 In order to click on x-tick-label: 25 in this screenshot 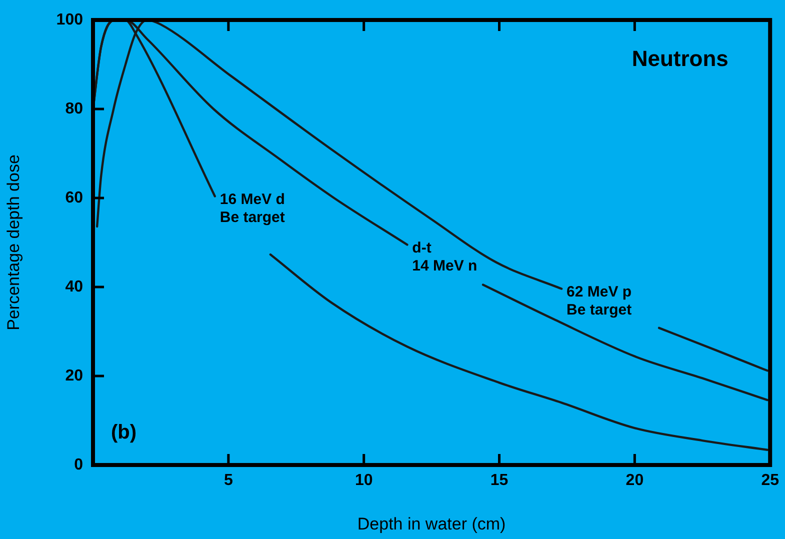, I will do `click(770, 481)`.